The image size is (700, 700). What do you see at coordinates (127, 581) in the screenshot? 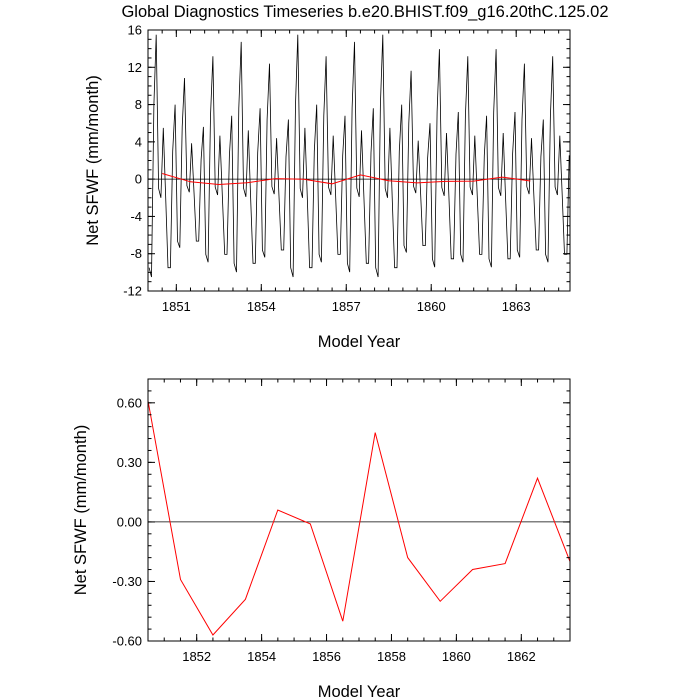
I see `y-tick-label: -0.30` at bounding box center [127, 581].